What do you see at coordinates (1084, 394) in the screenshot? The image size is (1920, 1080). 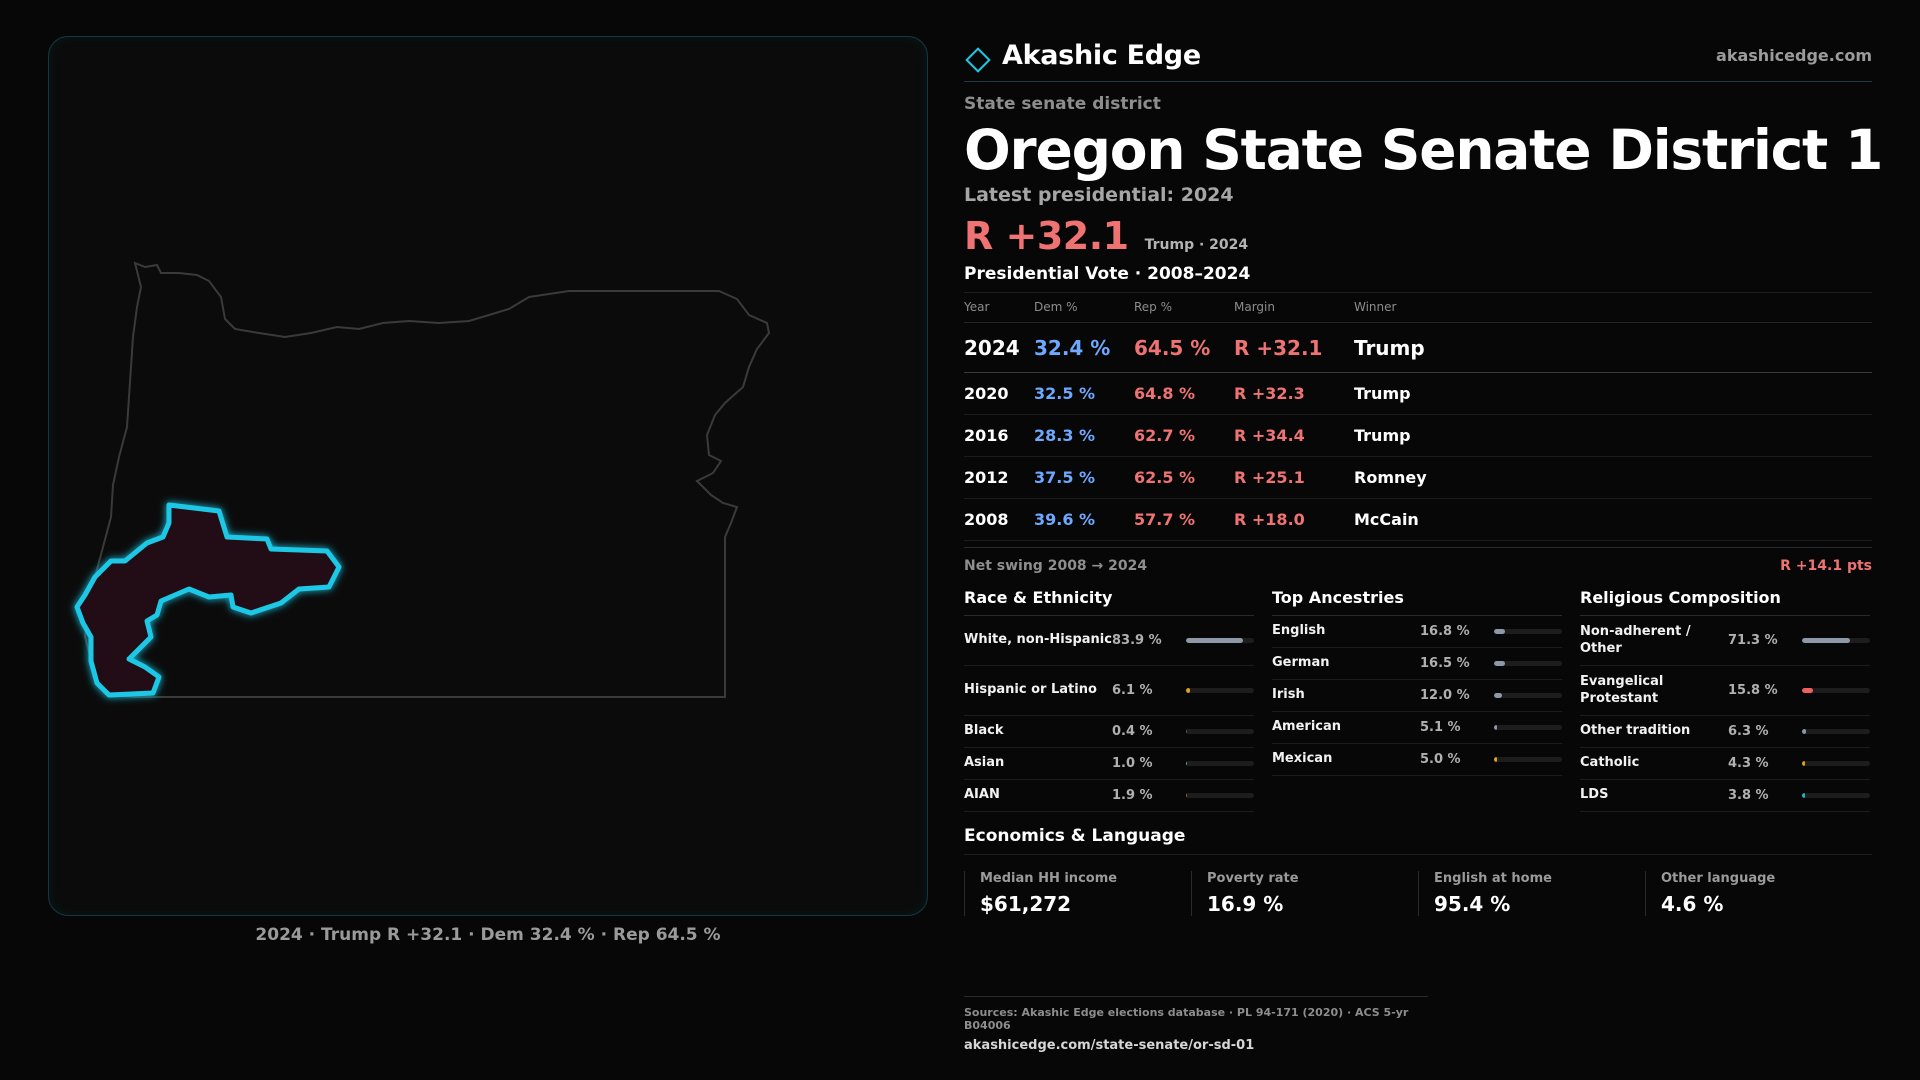 I see `cell-dem: 32.5 %` at bounding box center [1084, 394].